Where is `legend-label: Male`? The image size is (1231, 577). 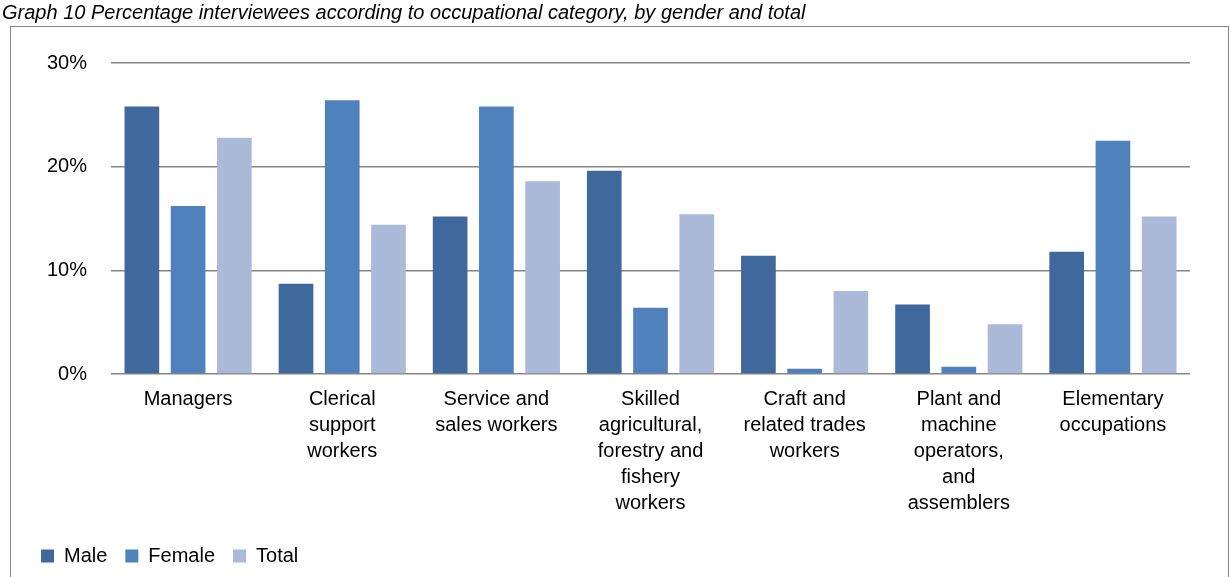
legend-label: Male is located at coordinates (86, 554).